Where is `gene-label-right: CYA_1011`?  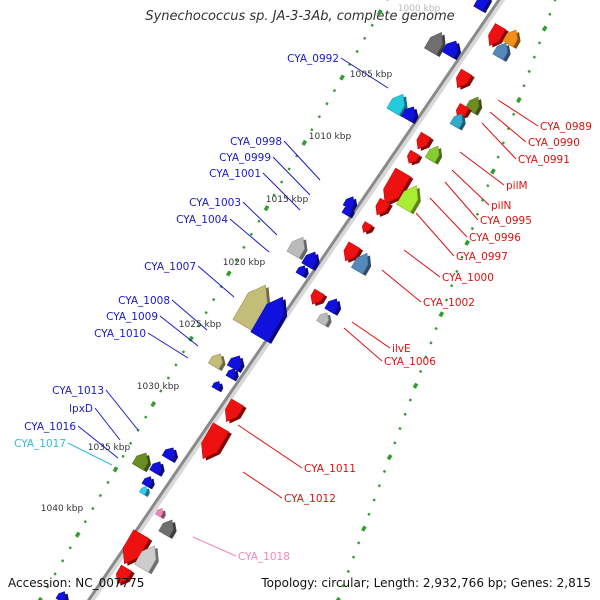 gene-label-right: CYA_1011 is located at coordinates (330, 469).